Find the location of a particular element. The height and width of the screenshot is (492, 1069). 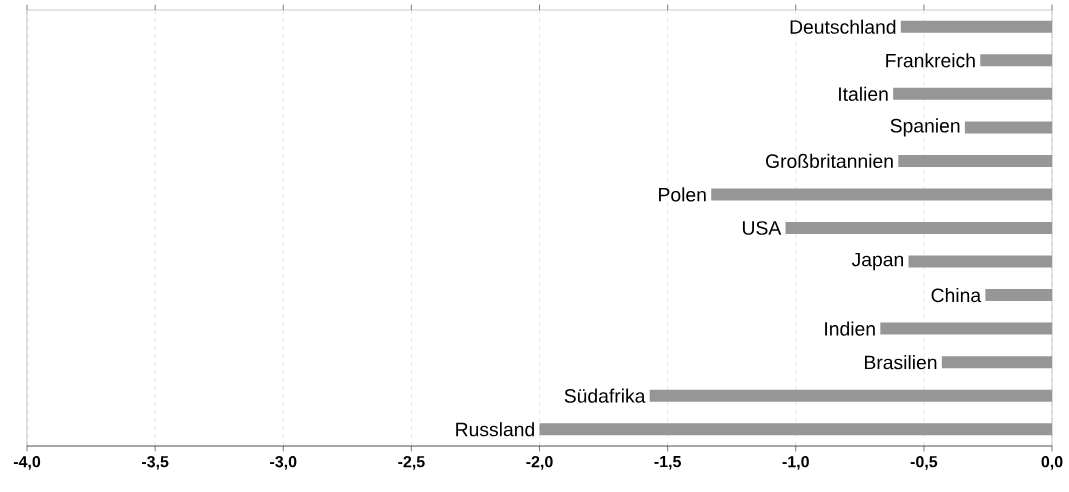

y-tick-label: Südafrika is located at coordinates (605, 395).